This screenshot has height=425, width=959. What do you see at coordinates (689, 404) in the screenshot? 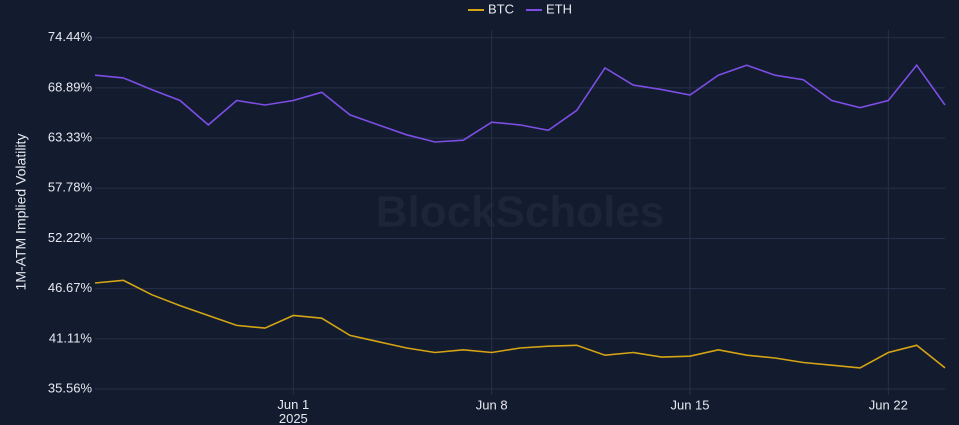
I see `x-tick-label: Jun 15` at bounding box center [689, 404].